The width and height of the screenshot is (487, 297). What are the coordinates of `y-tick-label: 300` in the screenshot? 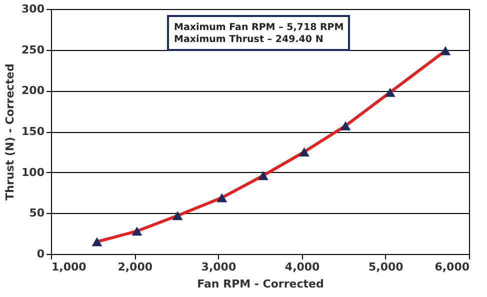 It's located at (33, 9).